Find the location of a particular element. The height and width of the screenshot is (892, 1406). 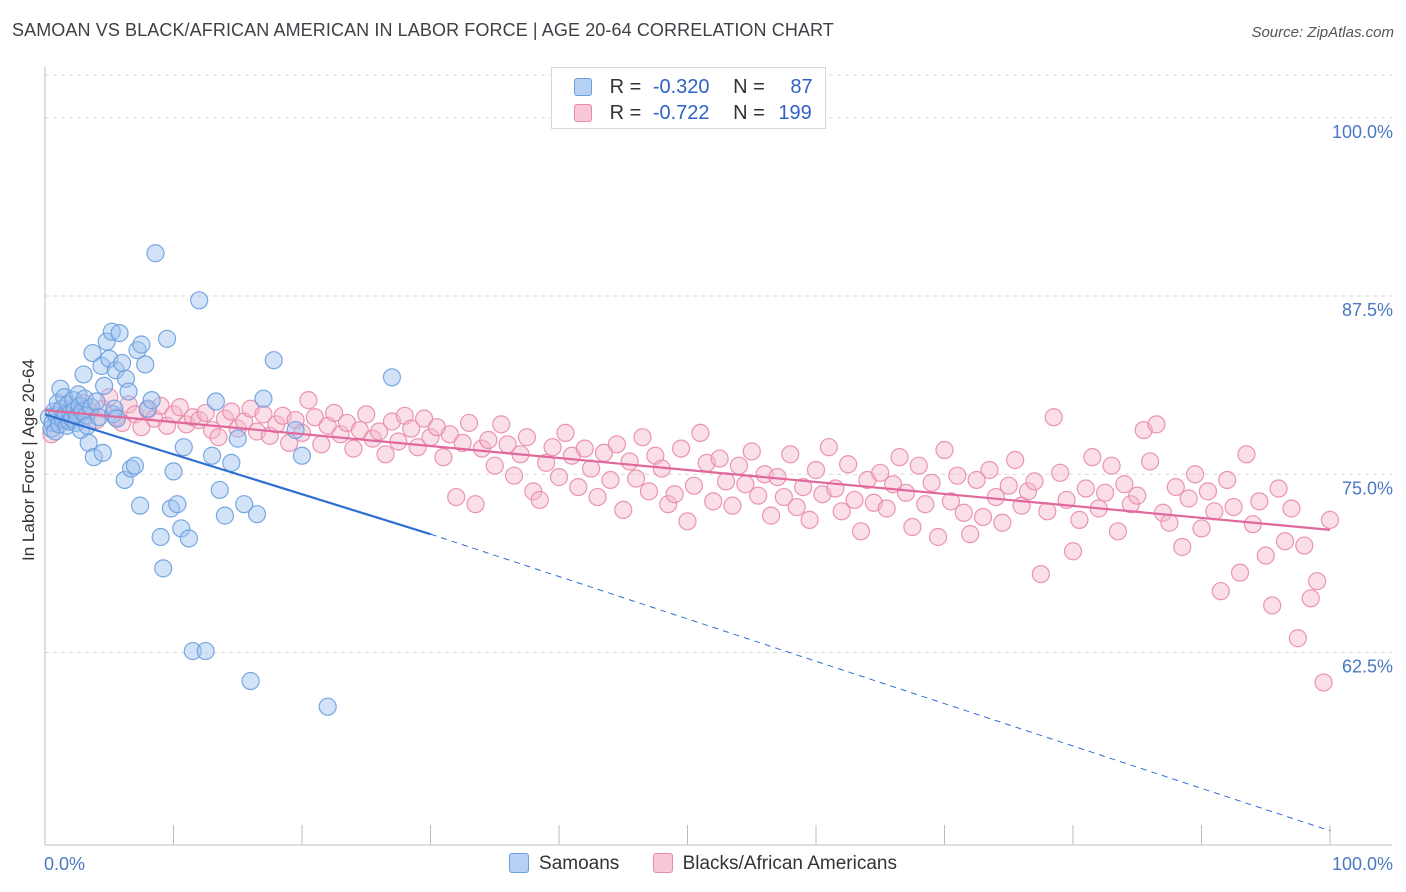

samoan-trend-line is located at coordinates (237, 474).